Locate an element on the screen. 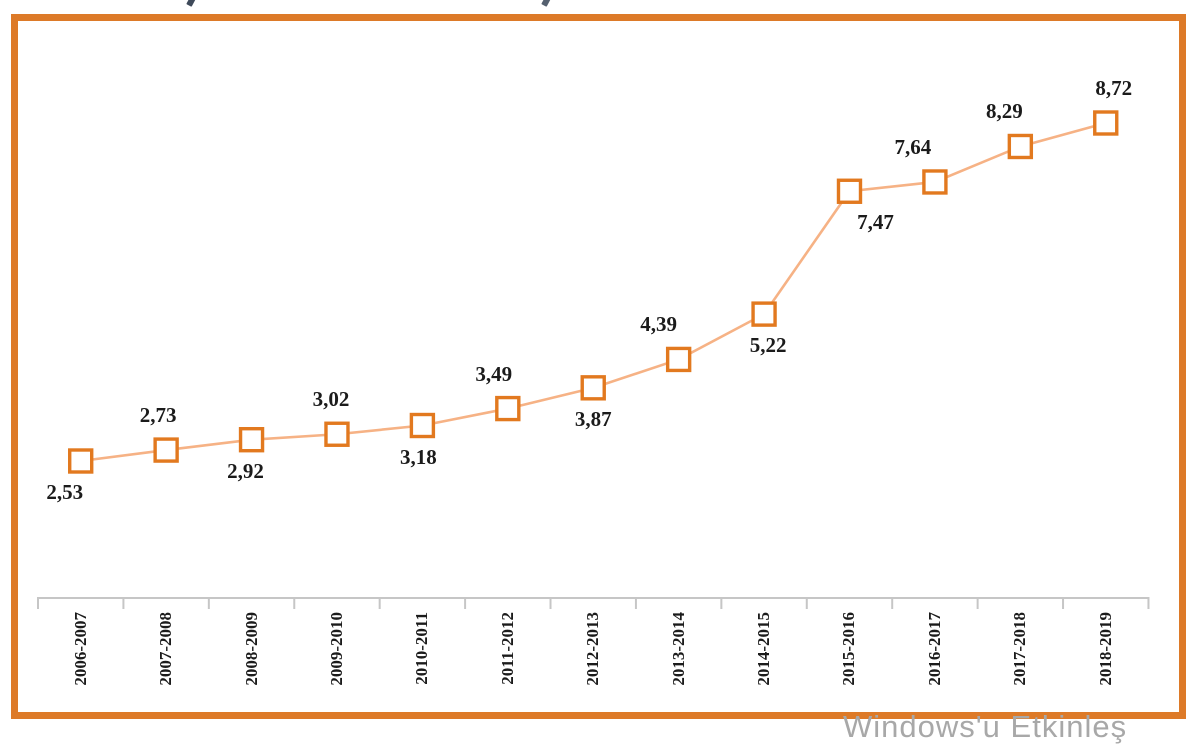  x-axis-label: 2008-2009 is located at coordinates (251, 649).